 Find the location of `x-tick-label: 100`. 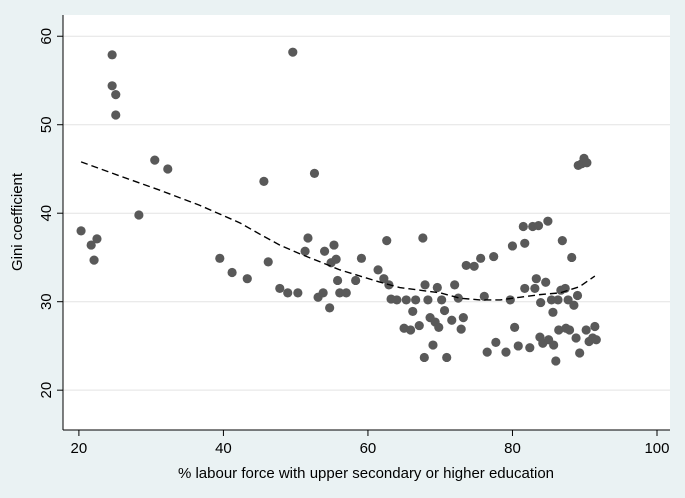

x-tick-label: 100 is located at coordinates (656, 448).